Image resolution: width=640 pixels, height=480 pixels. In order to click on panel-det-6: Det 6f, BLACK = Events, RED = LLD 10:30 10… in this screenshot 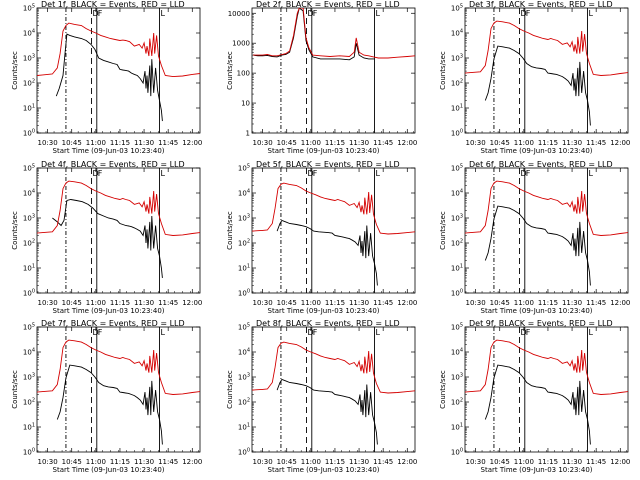, I will do `click(534, 237)`.